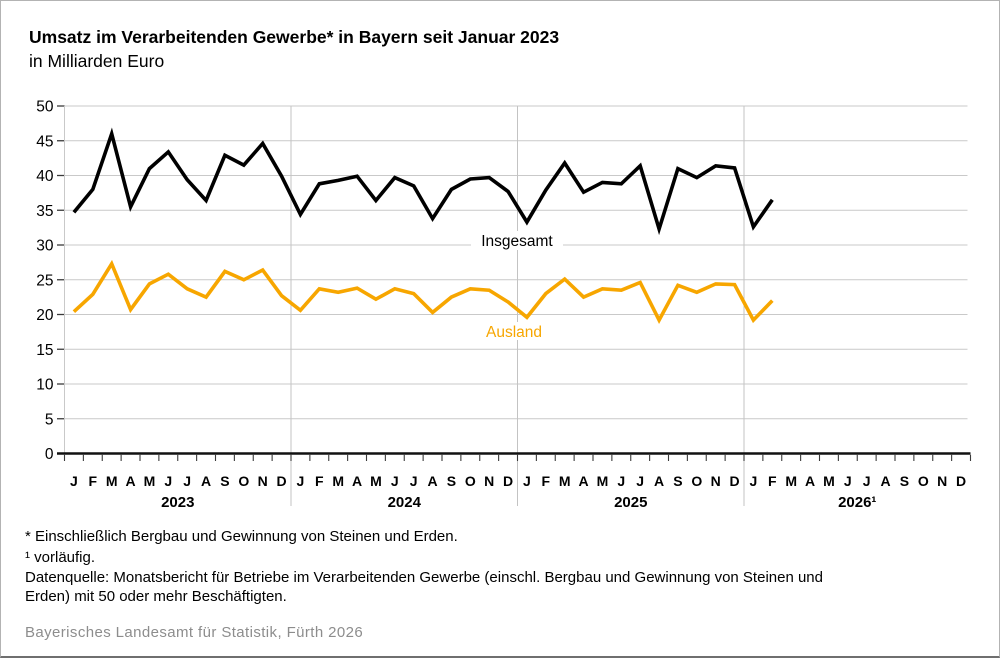 The image size is (1000, 658). I want to click on y-axis-label: 0, so click(49, 454).